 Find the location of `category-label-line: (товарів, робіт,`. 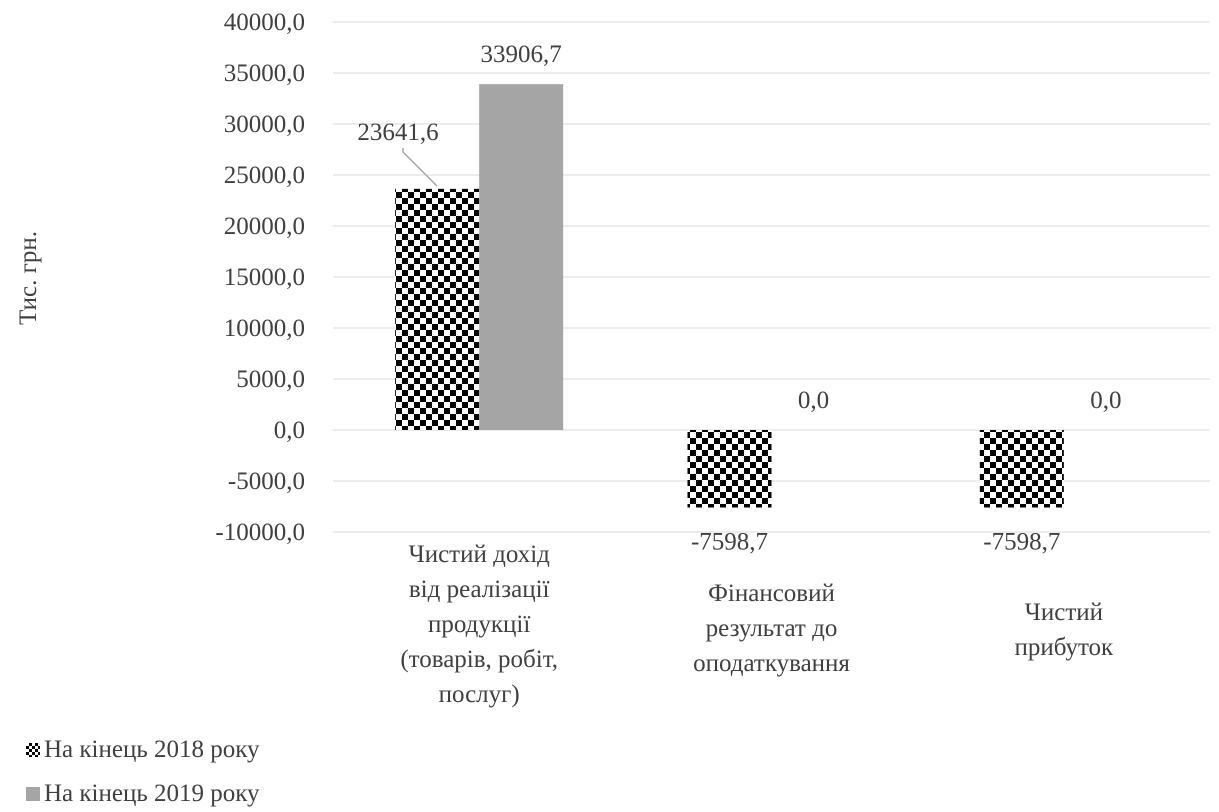

category-label-line: (товарів, робіт, is located at coordinates (479, 659).